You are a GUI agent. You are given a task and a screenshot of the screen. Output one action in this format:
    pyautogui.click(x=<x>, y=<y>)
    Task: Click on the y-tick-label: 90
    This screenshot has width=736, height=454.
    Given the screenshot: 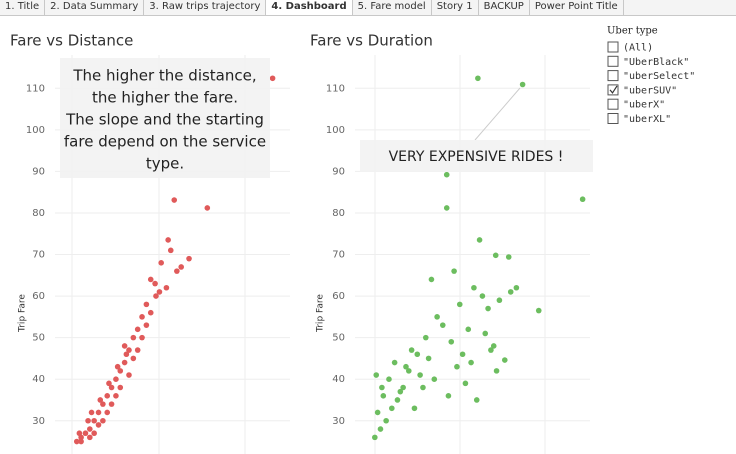 What is the action you would take?
    pyautogui.click(x=338, y=171)
    